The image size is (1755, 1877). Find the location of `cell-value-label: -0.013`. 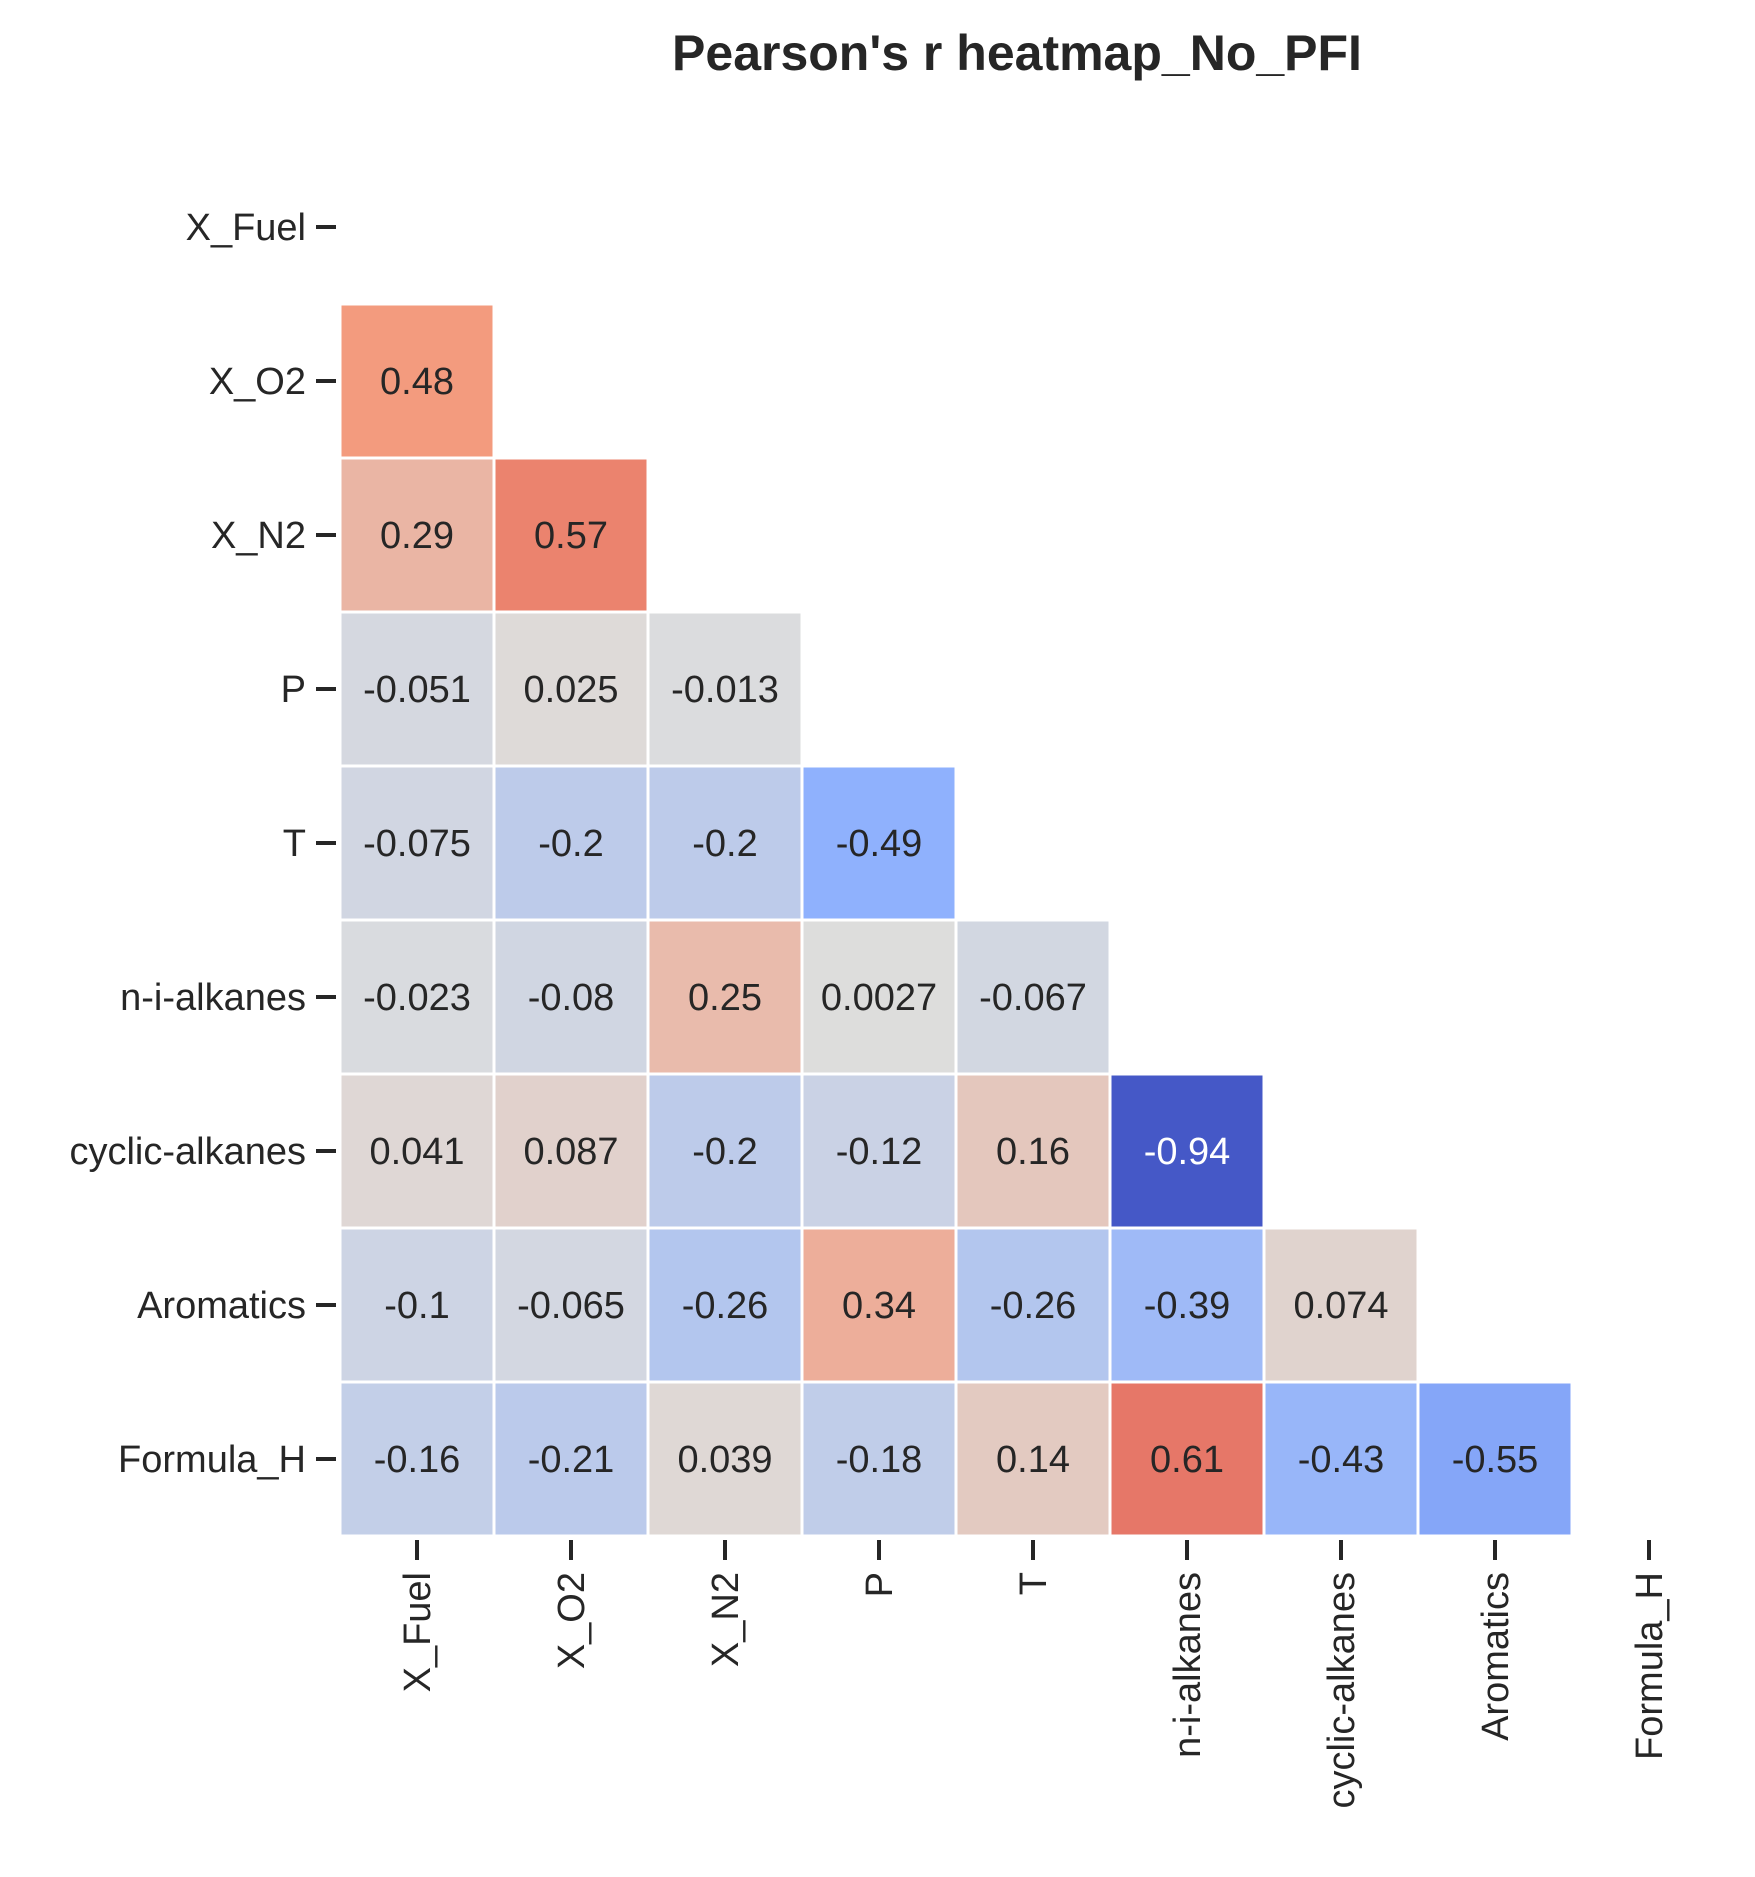

cell-value-label: -0.013 is located at coordinates (725, 690).